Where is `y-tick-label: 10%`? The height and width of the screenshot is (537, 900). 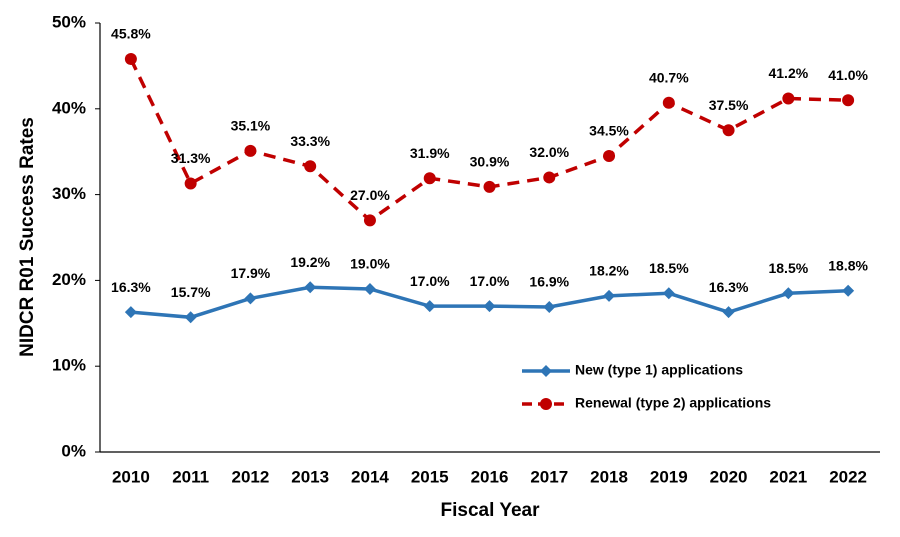 y-tick-label: 10% is located at coordinates (69, 365).